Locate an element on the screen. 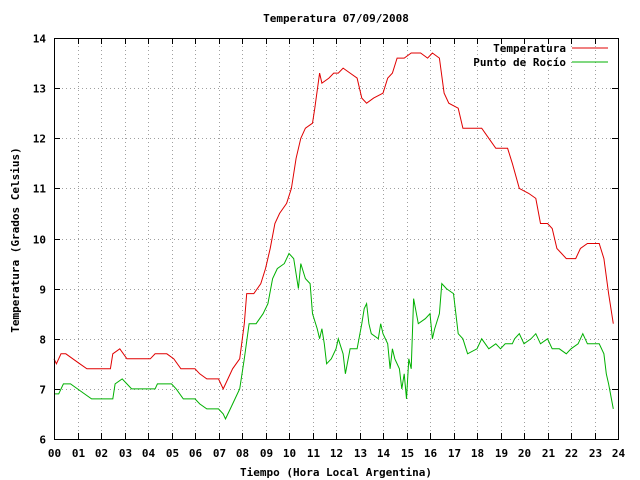  y-tick-label: 13 is located at coordinates (39, 89).